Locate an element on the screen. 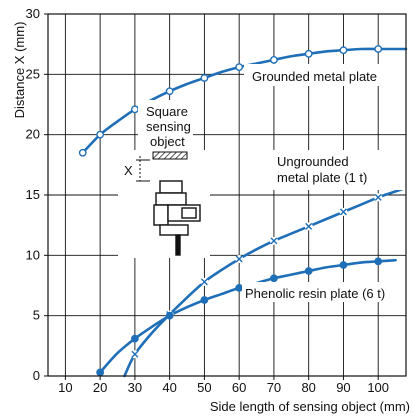  x-axis-label: Side length of sensing object (mm) is located at coordinates (310, 406).